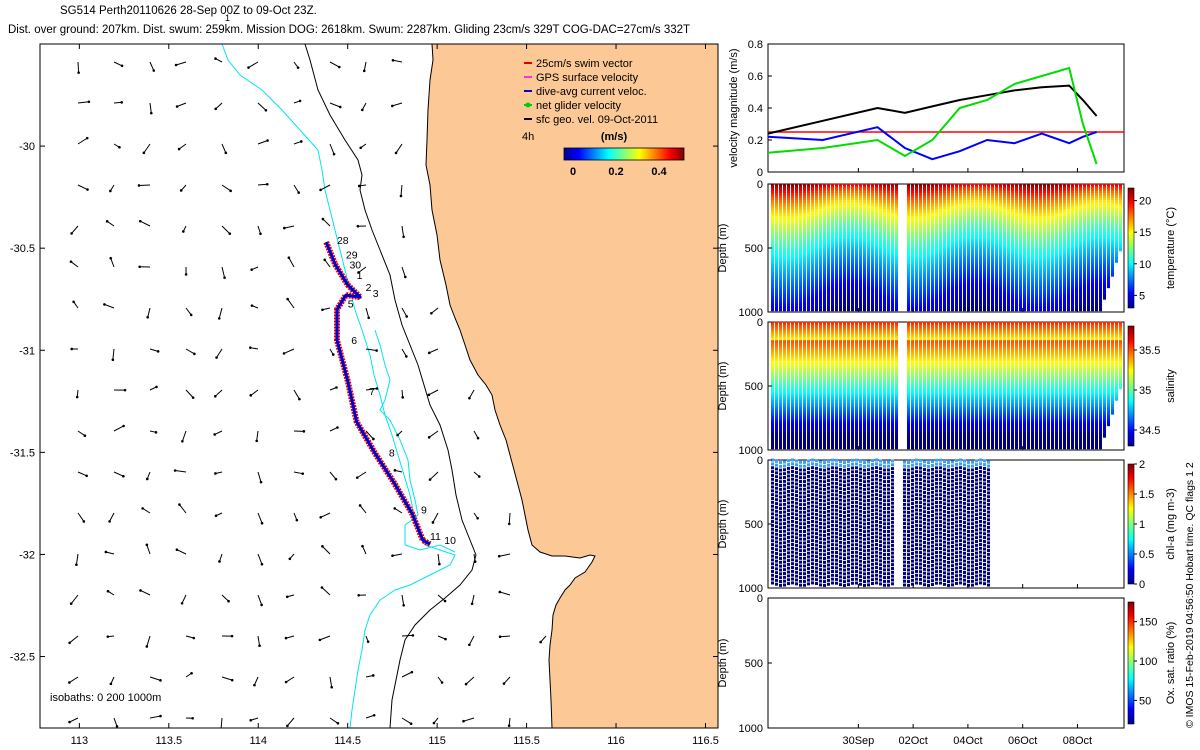 The image size is (1200, 750). Describe the element at coordinates (932, 115) in the screenshot. I see `velocity-series-line` at that location.